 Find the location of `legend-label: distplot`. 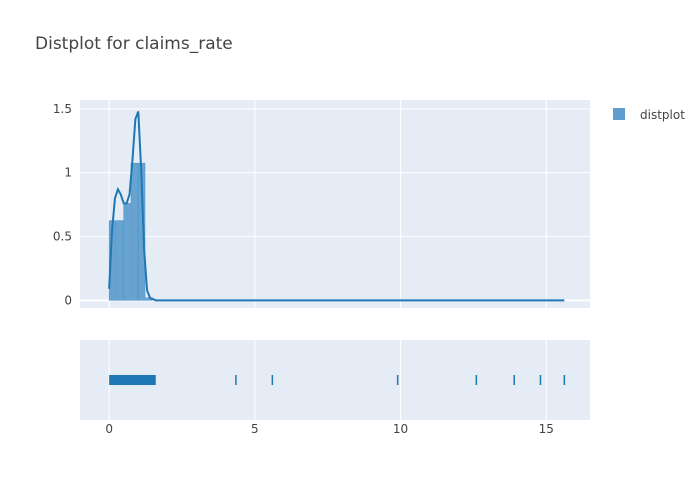

legend-label: distplot is located at coordinates (662, 115).